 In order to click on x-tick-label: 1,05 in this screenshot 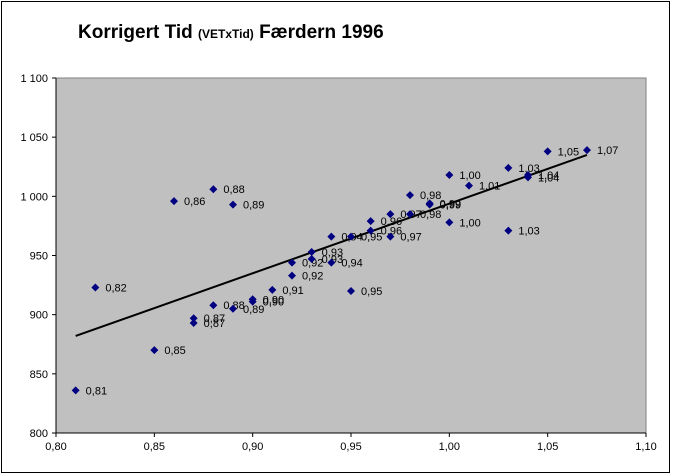, I will do `click(547, 447)`.